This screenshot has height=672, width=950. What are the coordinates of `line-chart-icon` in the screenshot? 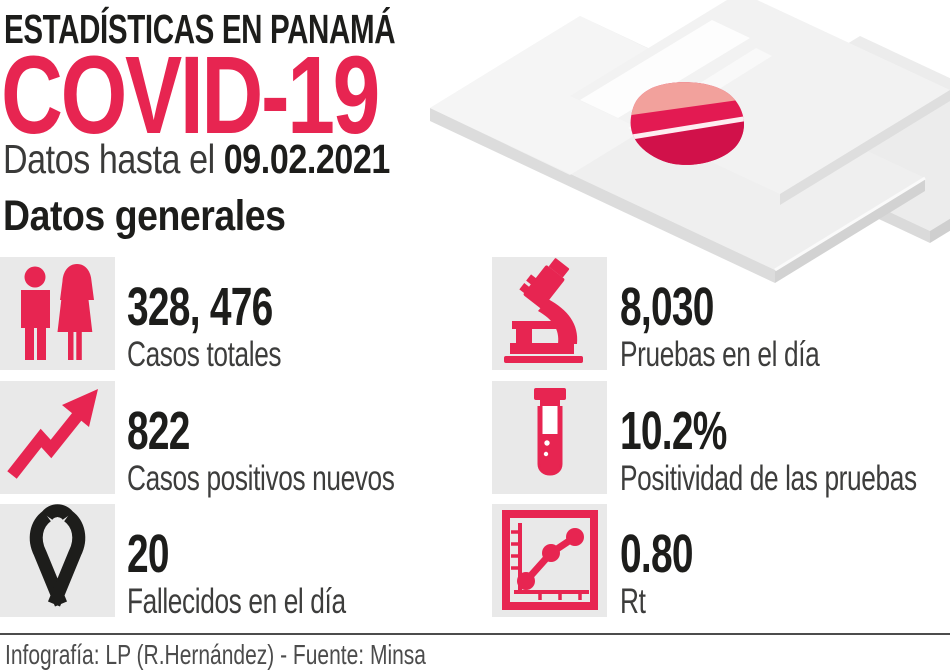 It's located at (549, 560).